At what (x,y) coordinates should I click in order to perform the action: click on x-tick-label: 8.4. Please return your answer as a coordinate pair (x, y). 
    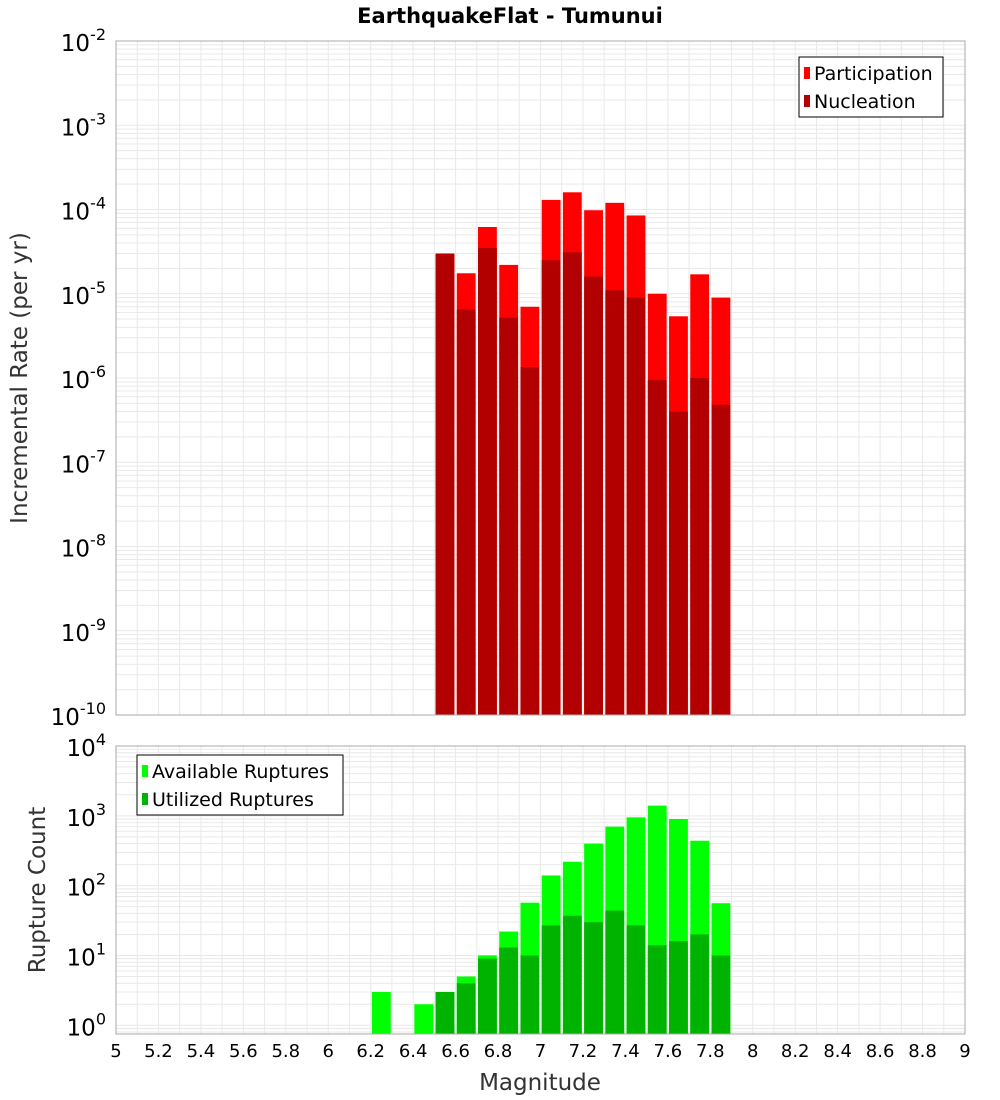
    Looking at the image, I should click on (837, 1051).